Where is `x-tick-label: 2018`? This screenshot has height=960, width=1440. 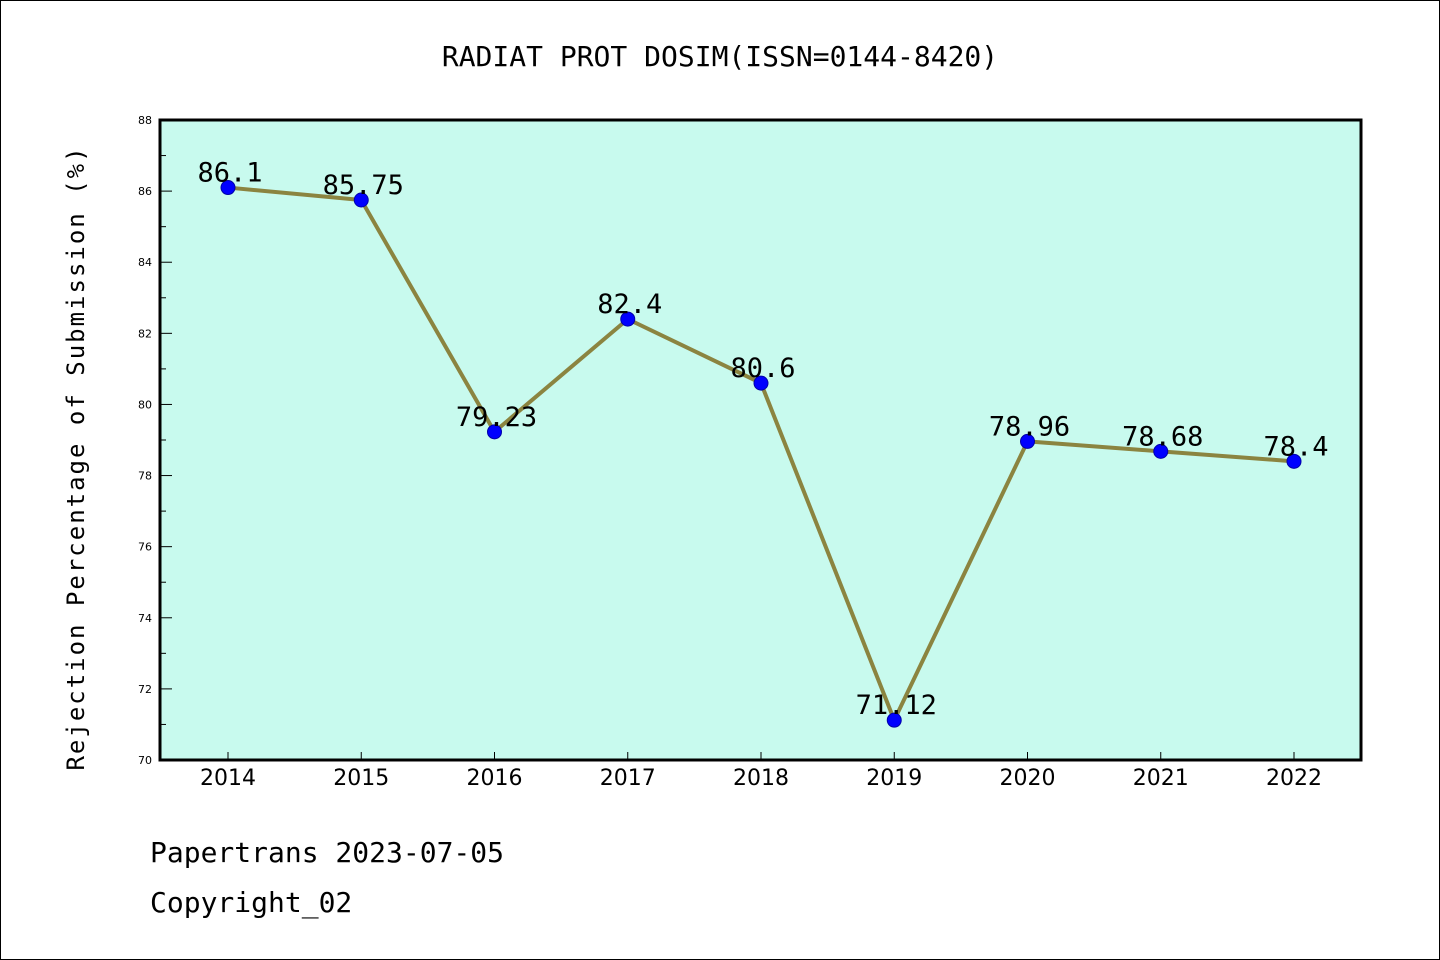 x-tick-label: 2018 is located at coordinates (761, 778).